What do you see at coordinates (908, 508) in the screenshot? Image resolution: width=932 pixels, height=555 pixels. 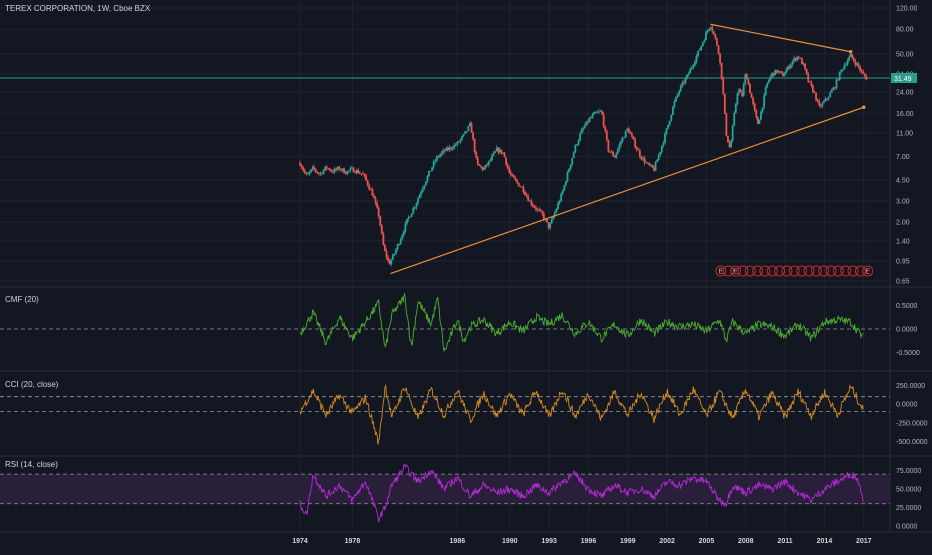 I see `indicator-tick-label: 25.0000` at bounding box center [908, 508].